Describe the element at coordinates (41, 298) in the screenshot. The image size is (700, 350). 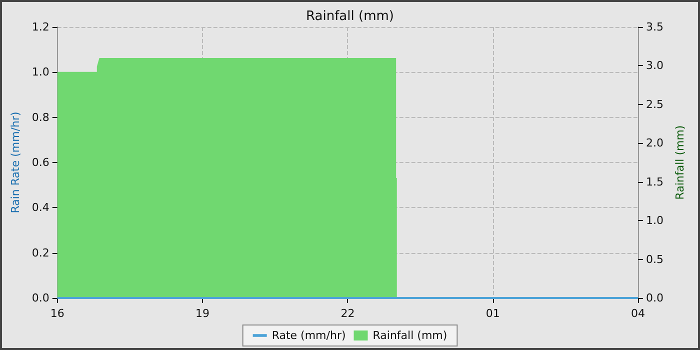
I see `y-tick-label: 0.0` at that location.